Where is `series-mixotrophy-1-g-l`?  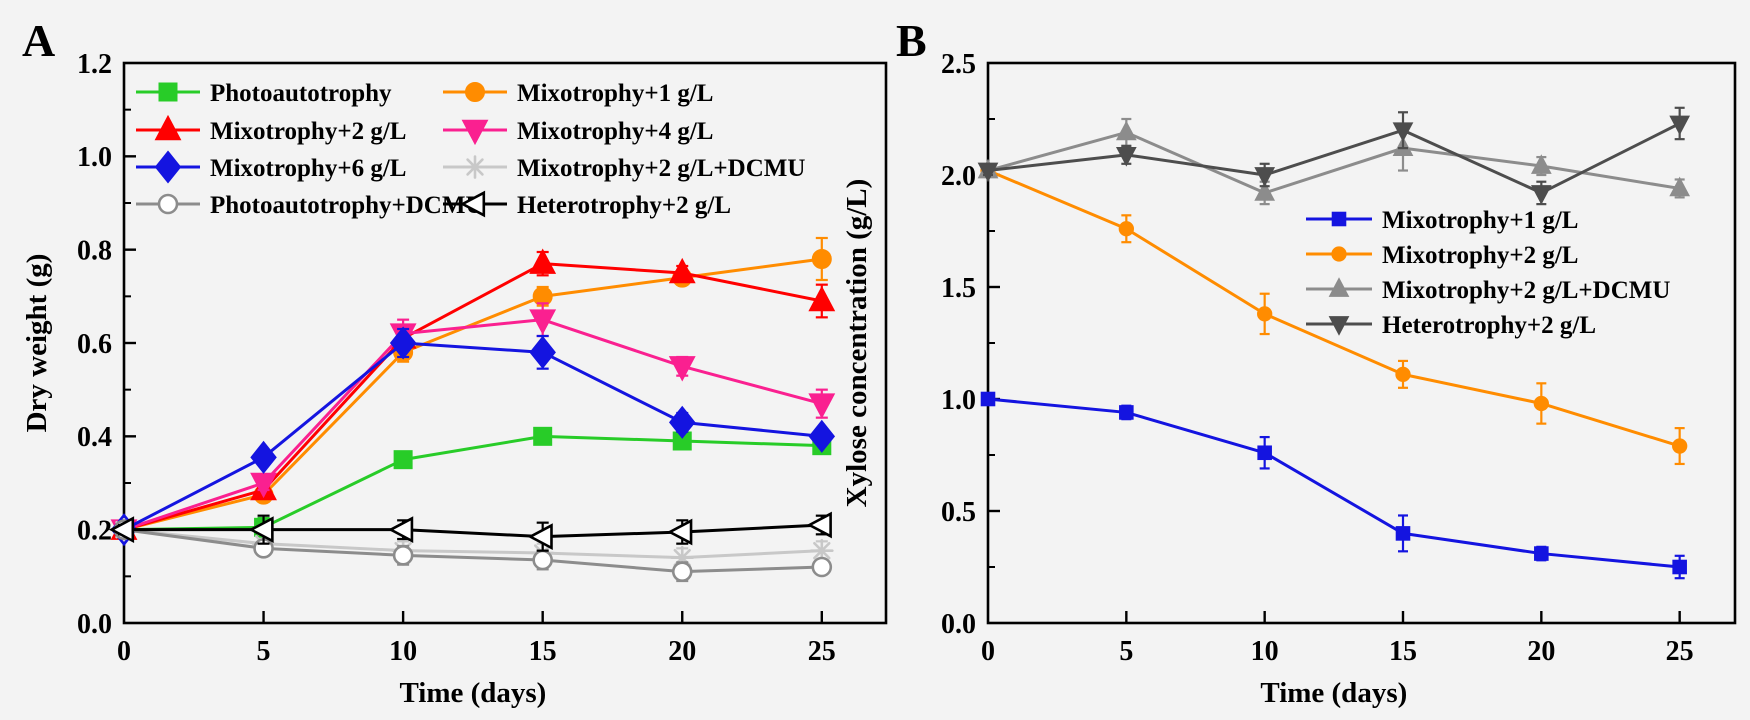 series-mixotrophy-1-g-l is located at coordinates (1333, 485).